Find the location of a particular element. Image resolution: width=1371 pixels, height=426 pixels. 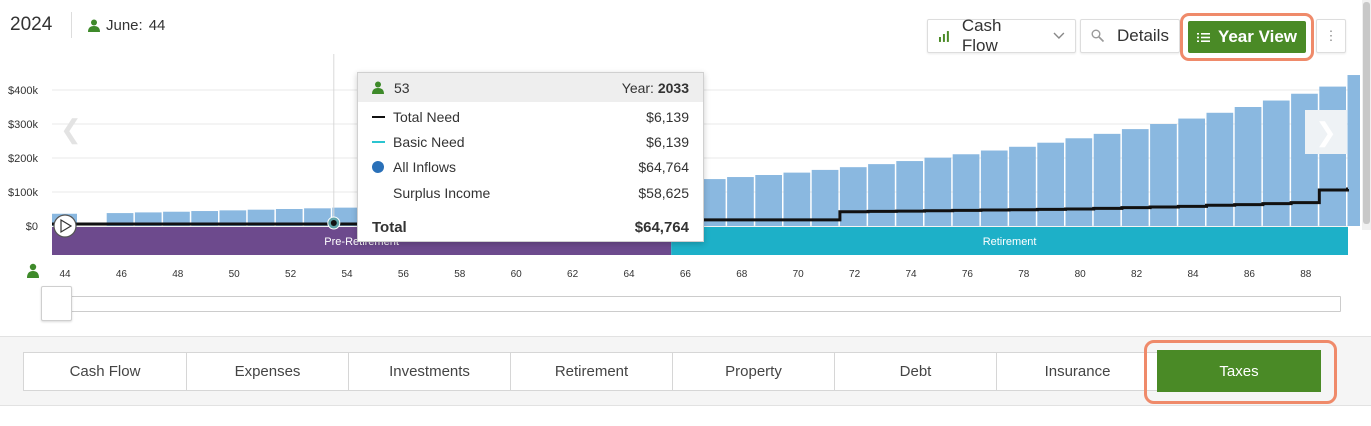

tooltip-row-label: Total Need is located at coordinates (426, 117).